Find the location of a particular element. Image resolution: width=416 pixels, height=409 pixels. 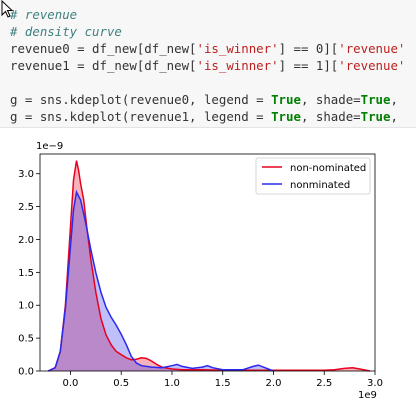

y-axis-ticks: 0.0 0.5 1.0 1.5 2.0 2.5 3.0 is located at coordinates (29, 273).